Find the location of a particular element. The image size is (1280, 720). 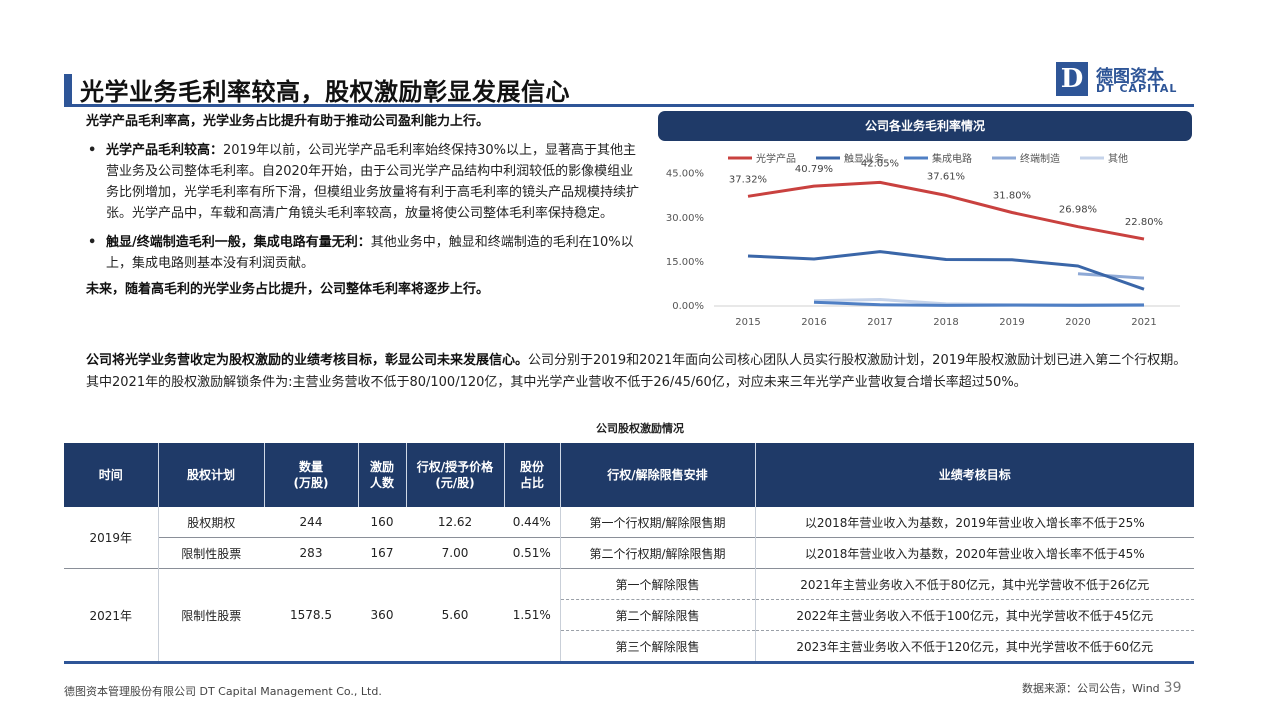

year-cell: 2021年 is located at coordinates (111, 614).